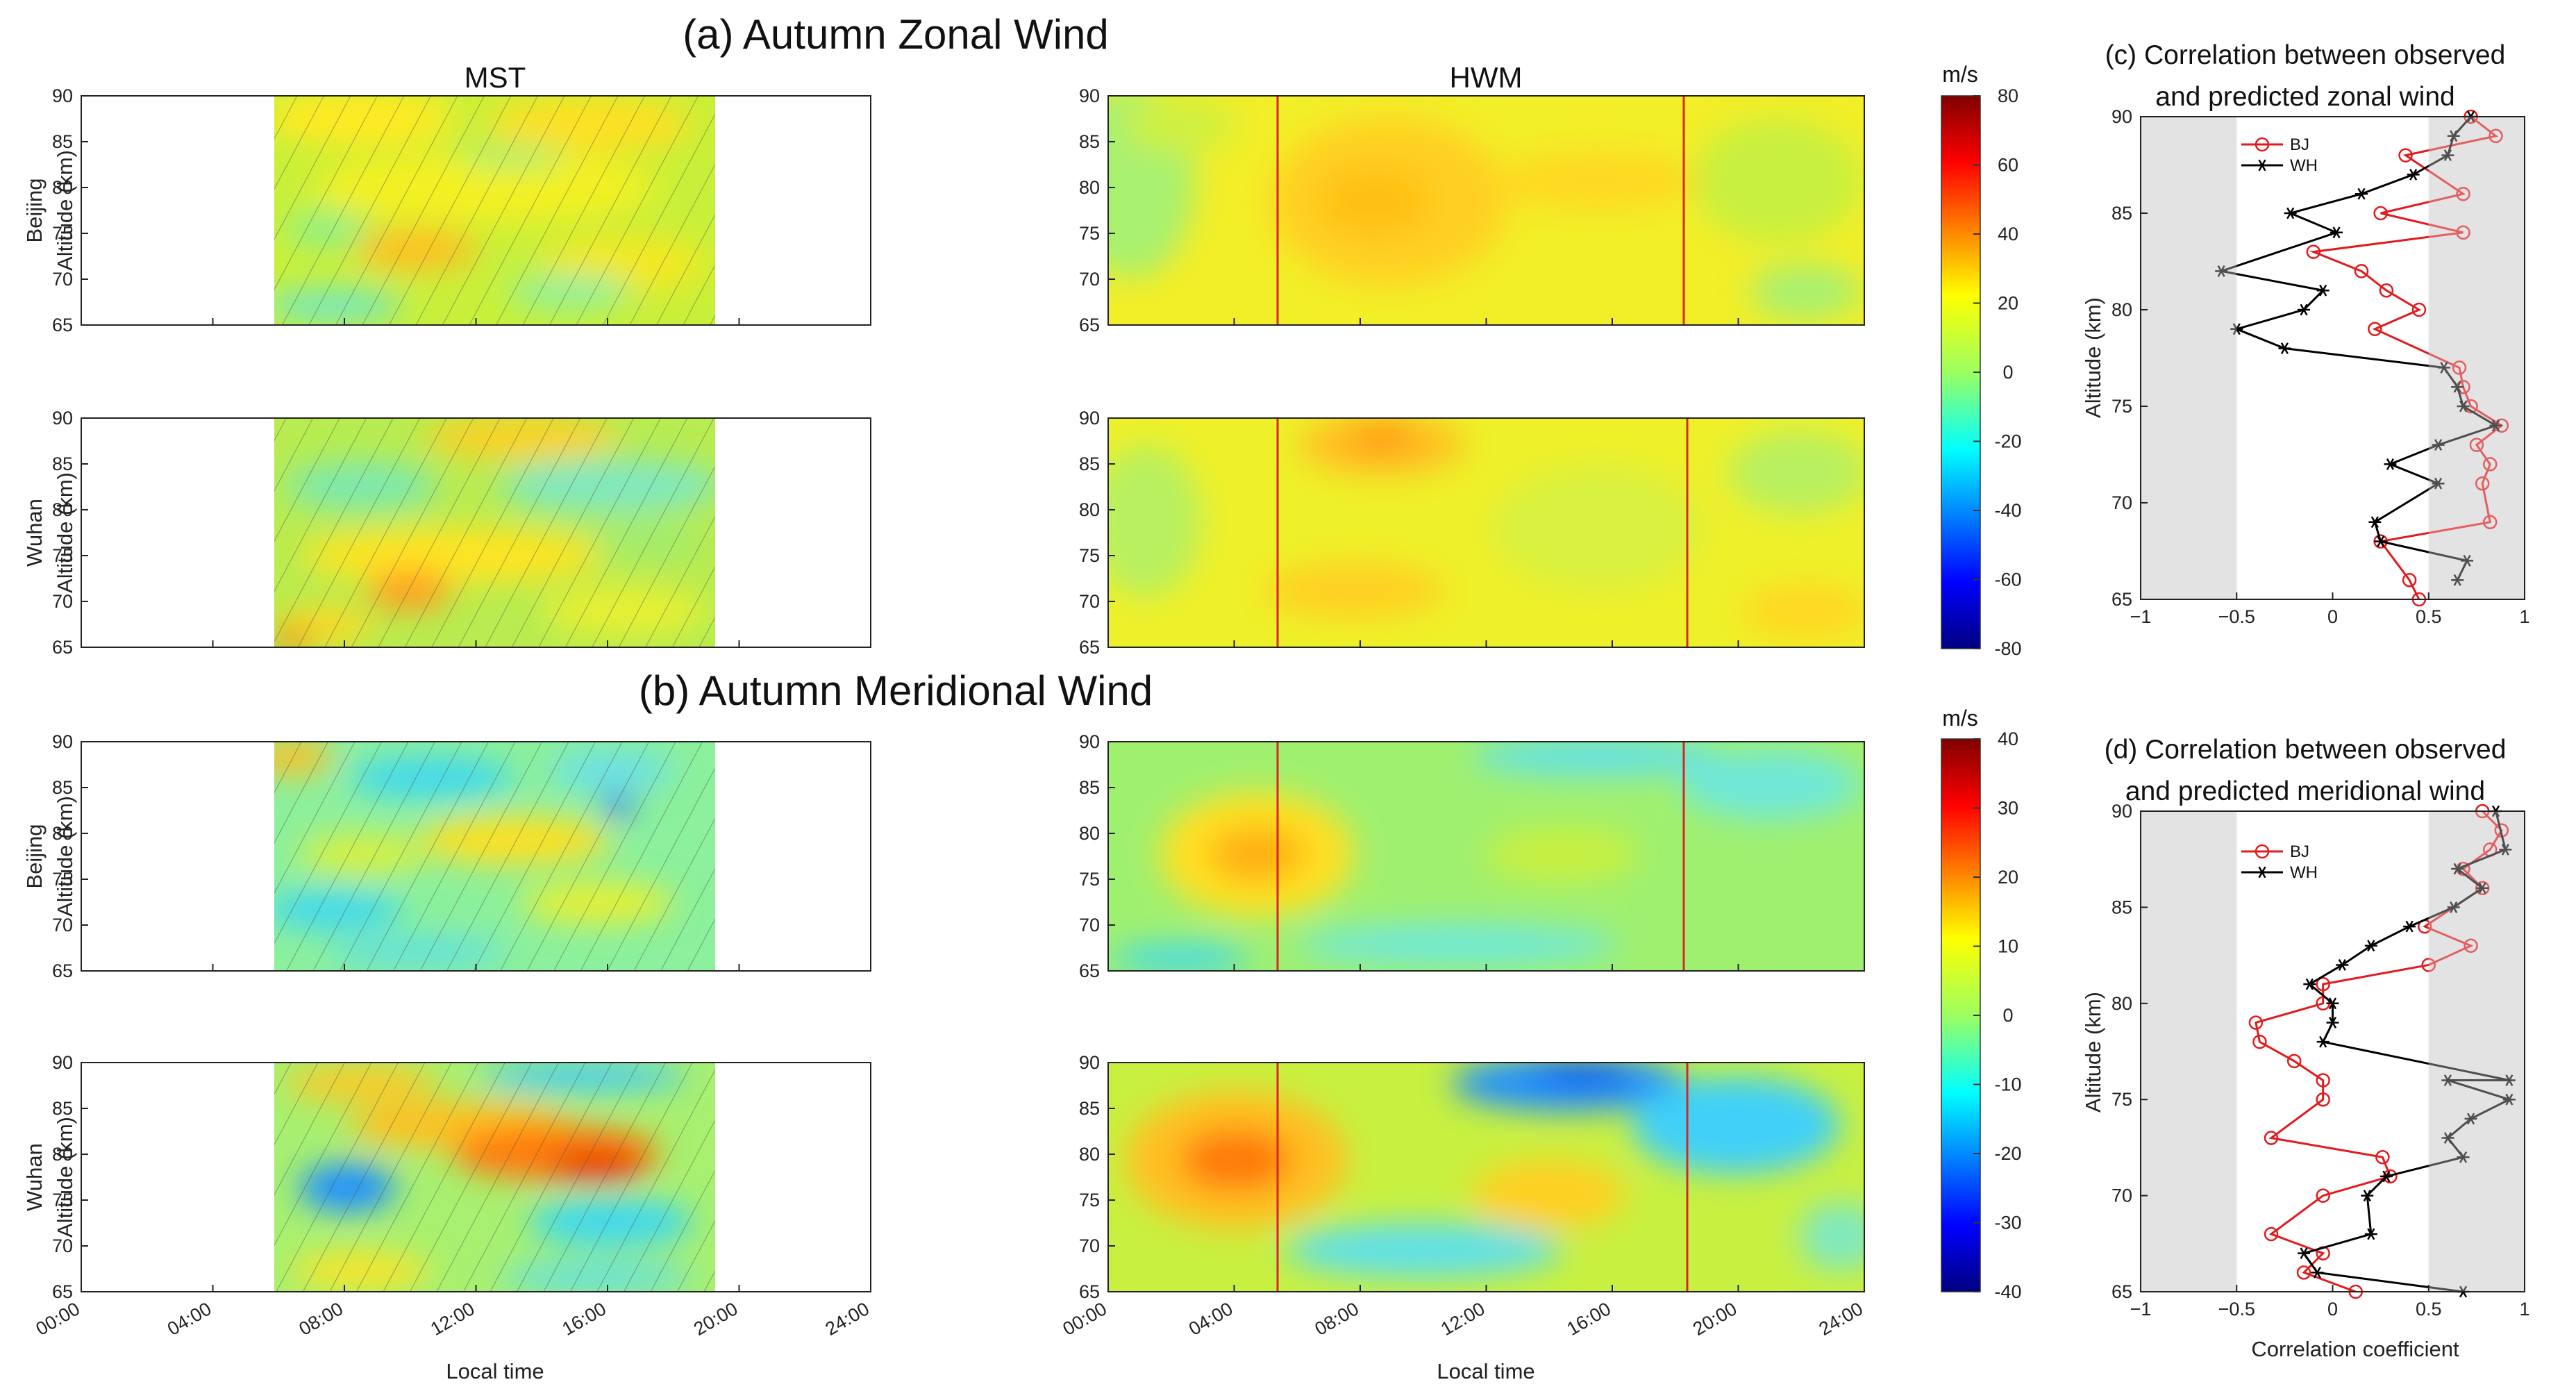 Image resolution: width=2576 pixels, height=1398 pixels. Describe the element at coordinates (65, 856) in the screenshot. I see `ylabel-beijing-meridional: Altitude (km)` at that location.